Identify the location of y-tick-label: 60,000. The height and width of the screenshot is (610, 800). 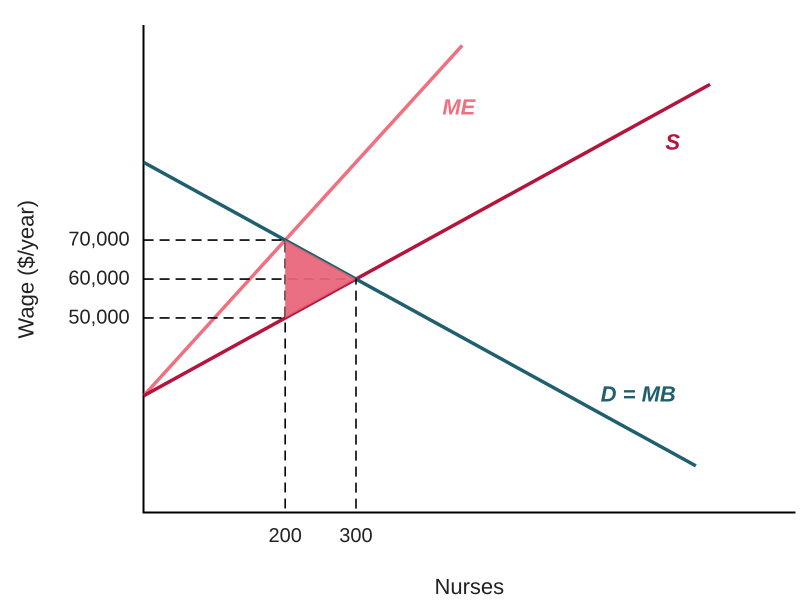
(99, 279).